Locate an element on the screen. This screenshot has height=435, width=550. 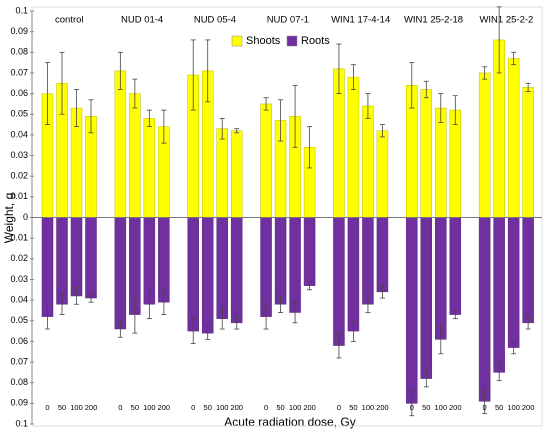
group-label: NUD 01-4 is located at coordinates (142, 20).